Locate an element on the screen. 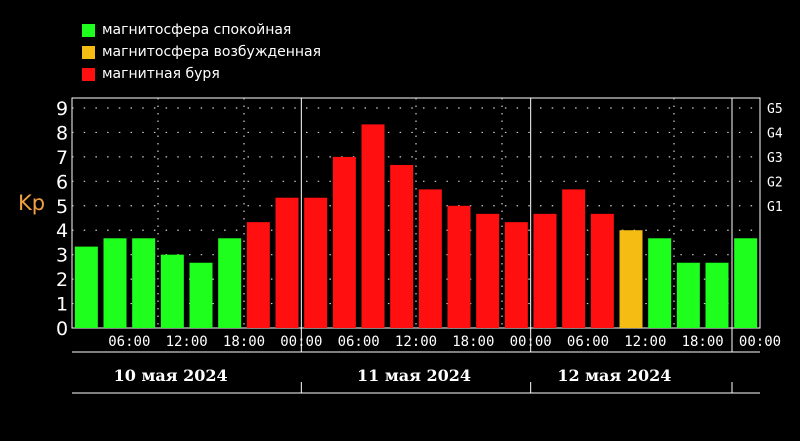 The width and height of the screenshot is (800, 441). legend-label-quiet: магнитосфера спокойная is located at coordinates (197, 30).